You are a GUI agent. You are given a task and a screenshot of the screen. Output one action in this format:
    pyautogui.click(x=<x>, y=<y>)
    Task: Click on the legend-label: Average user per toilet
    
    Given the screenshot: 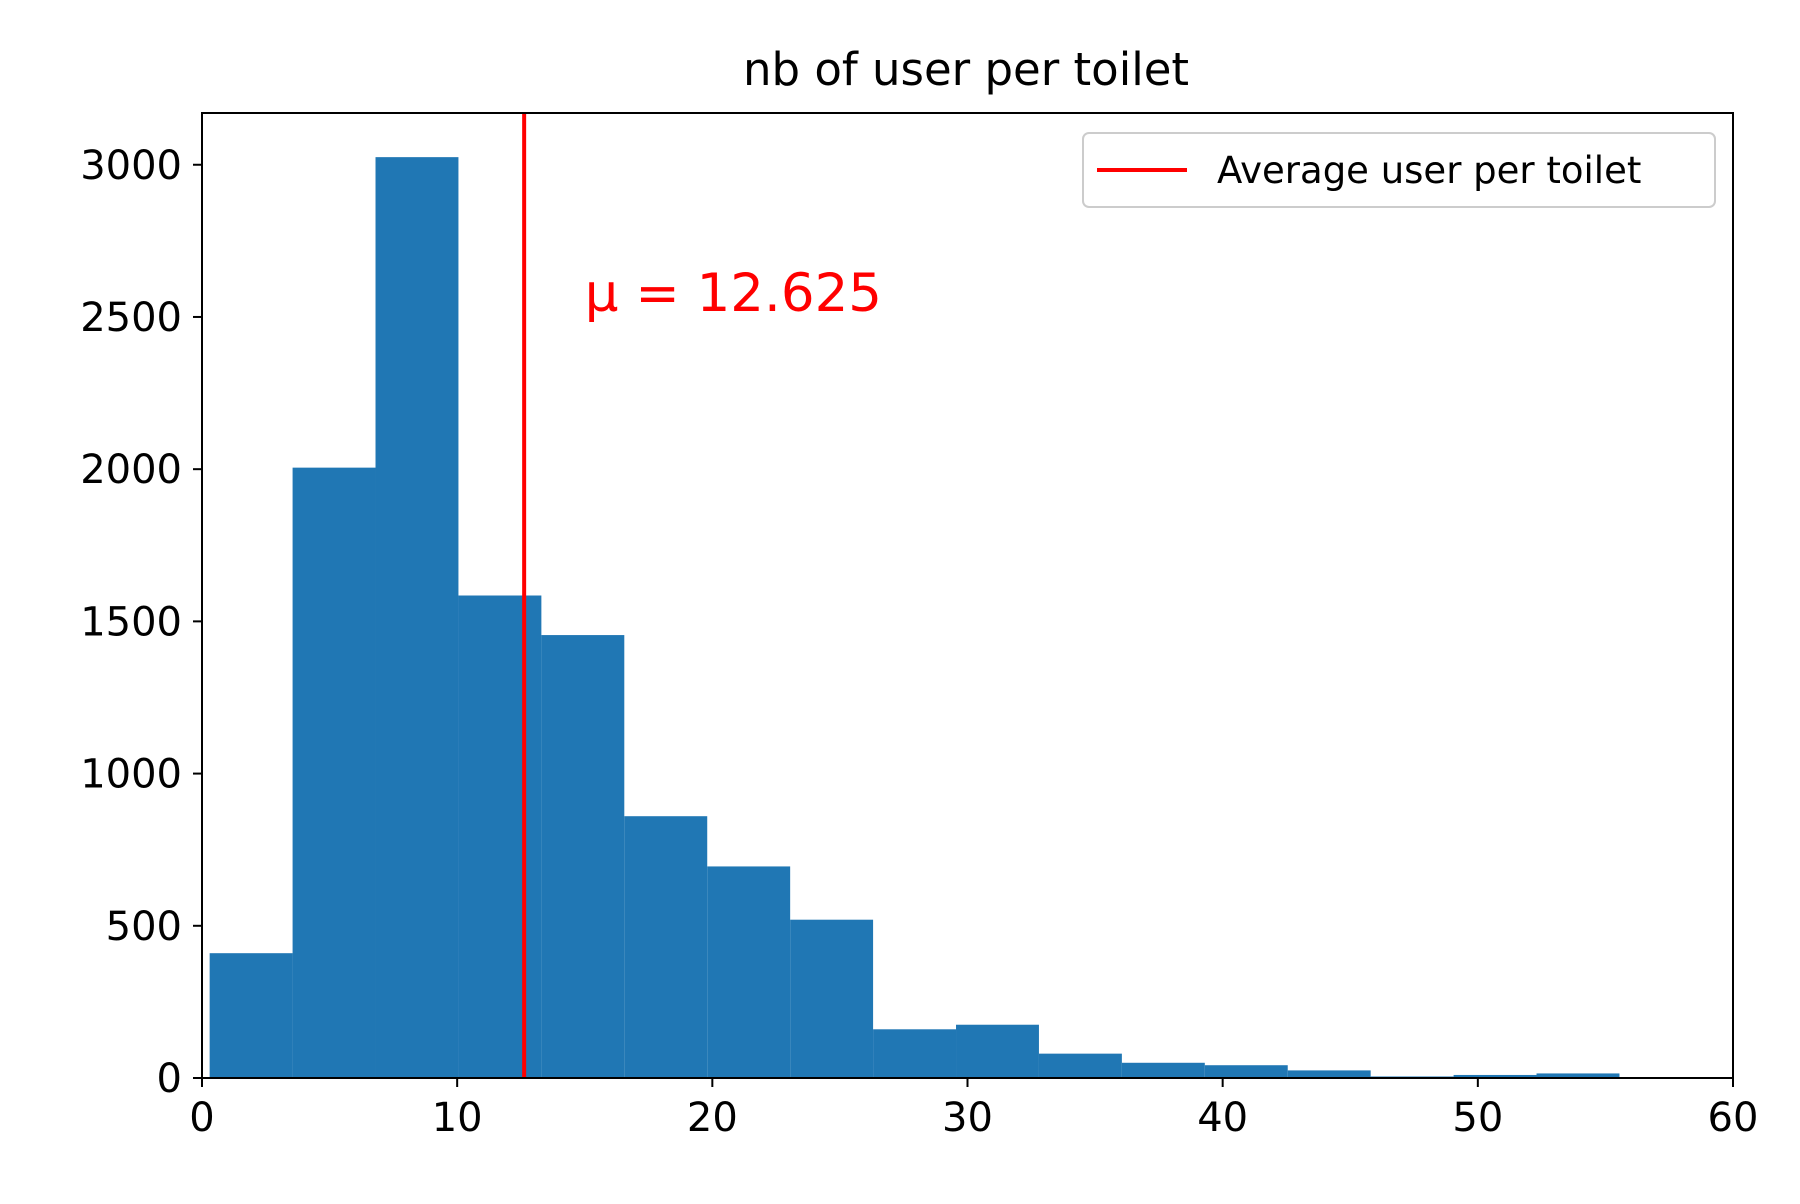 What is the action you would take?
    pyautogui.click(x=1429, y=170)
    